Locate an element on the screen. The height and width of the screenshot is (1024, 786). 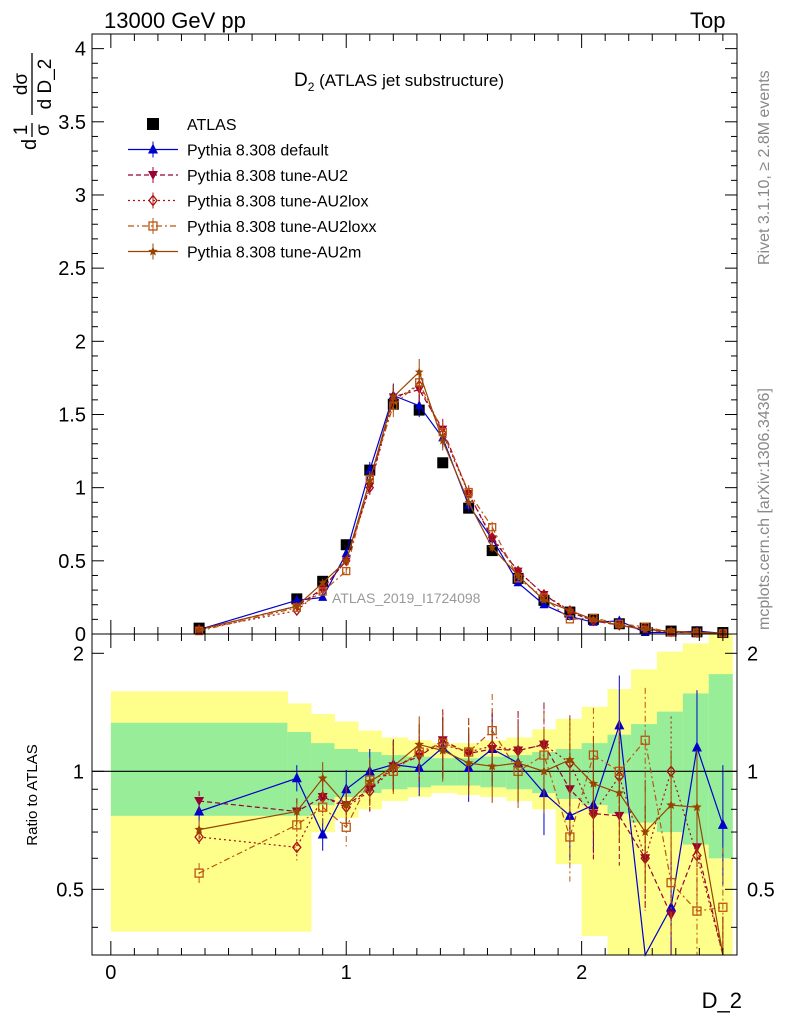
ratio-y-tick-label: 1 is located at coordinates (78, 772).